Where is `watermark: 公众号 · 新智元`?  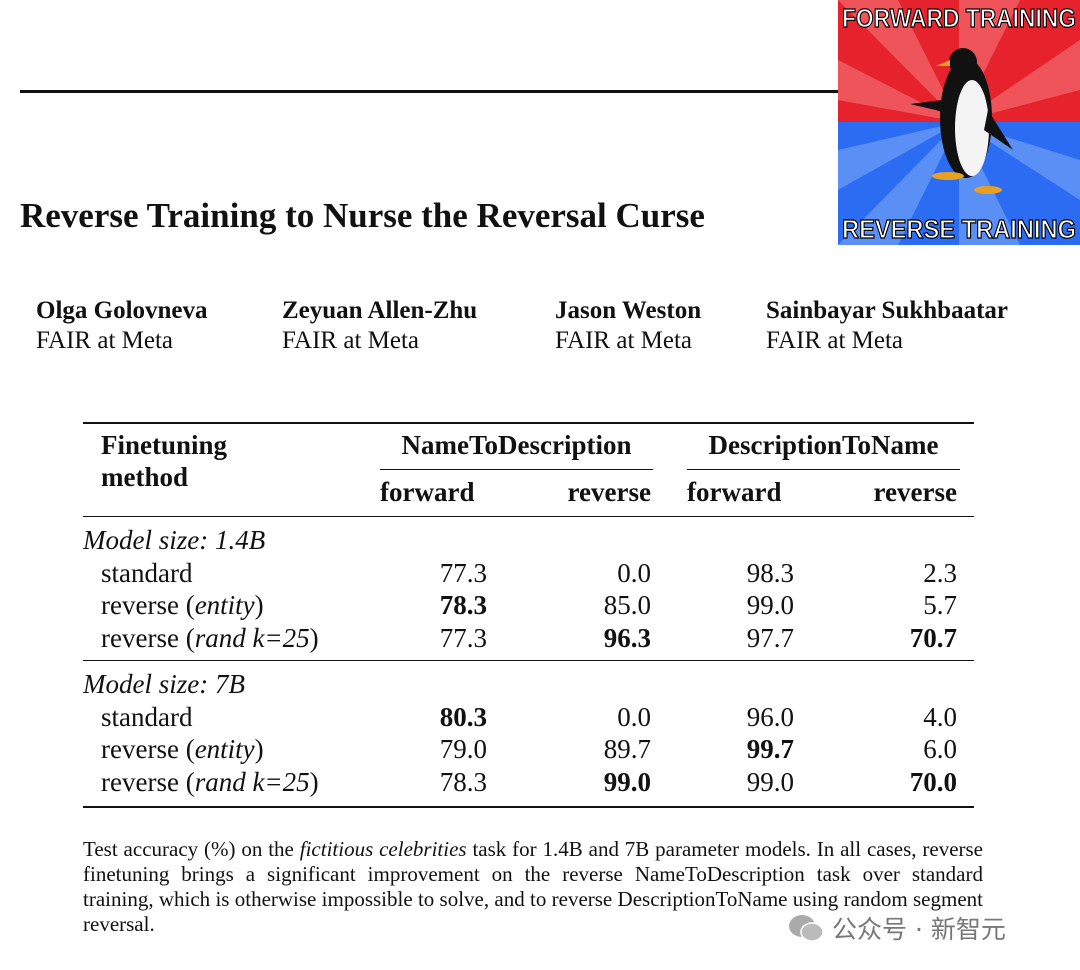
watermark: 公众号 · 新智元 is located at coordinates (897, 928).